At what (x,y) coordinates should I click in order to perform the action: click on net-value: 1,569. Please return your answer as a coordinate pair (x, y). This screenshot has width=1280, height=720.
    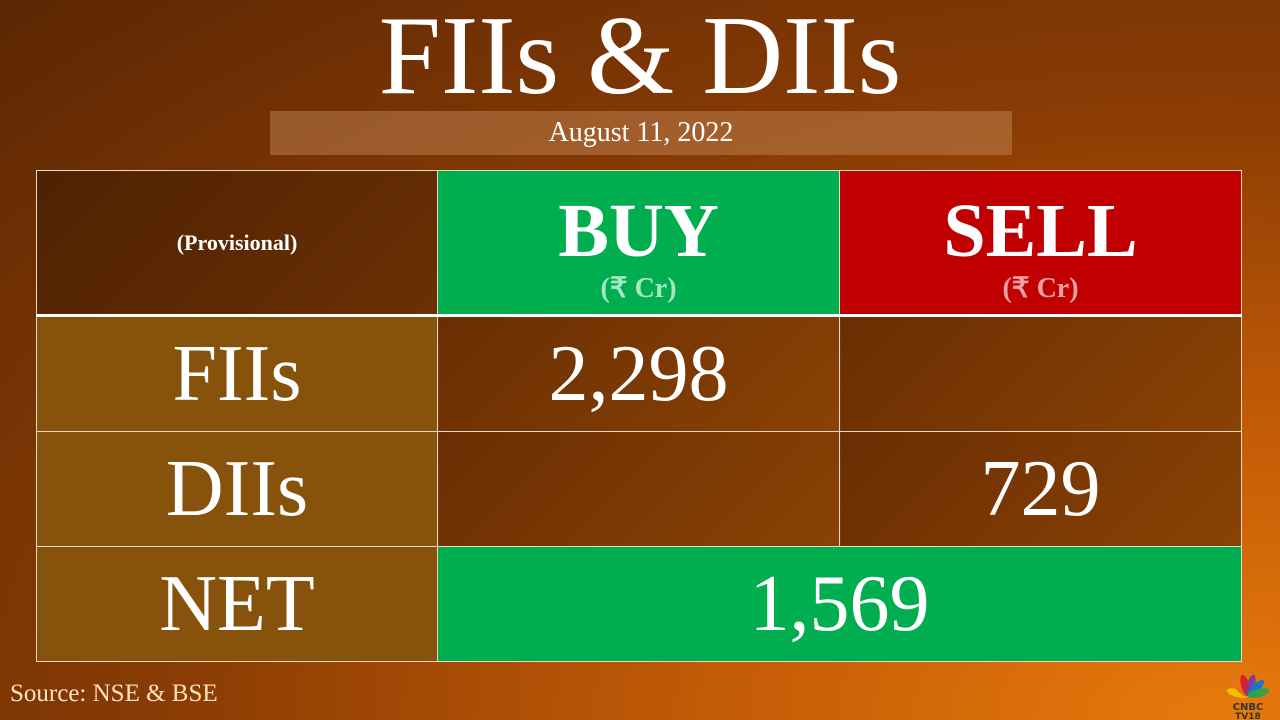
    Looking at the image, I should click on (839, 604).